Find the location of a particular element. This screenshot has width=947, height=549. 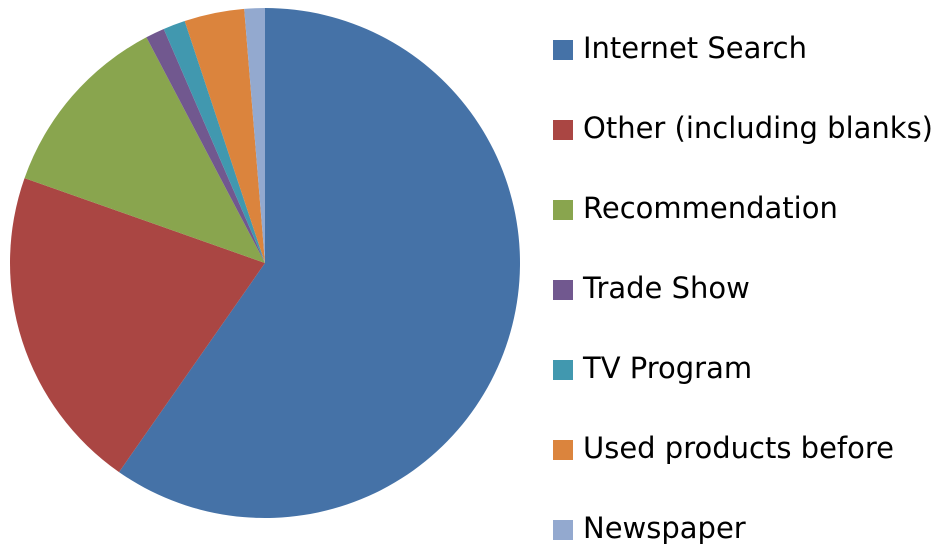

legend-label: Other (including blanks) is located at coordinates (758, 128).